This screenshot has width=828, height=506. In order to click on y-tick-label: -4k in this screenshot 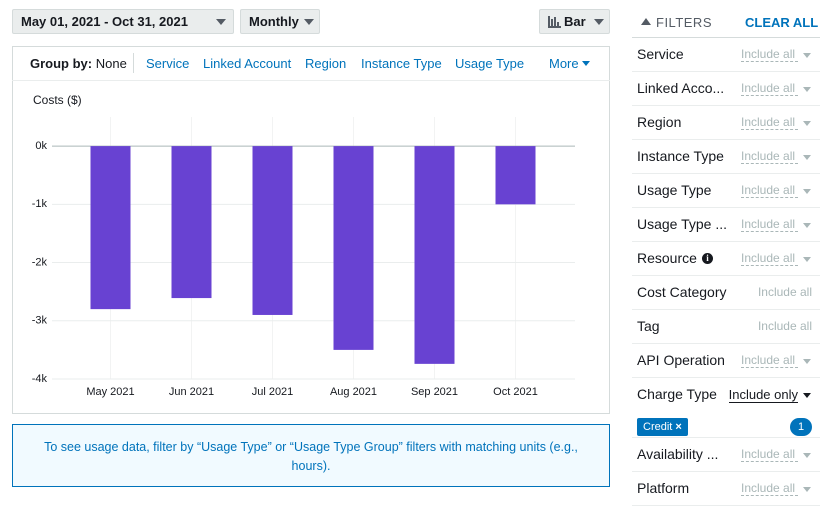, I will do `click(40, 379)`.